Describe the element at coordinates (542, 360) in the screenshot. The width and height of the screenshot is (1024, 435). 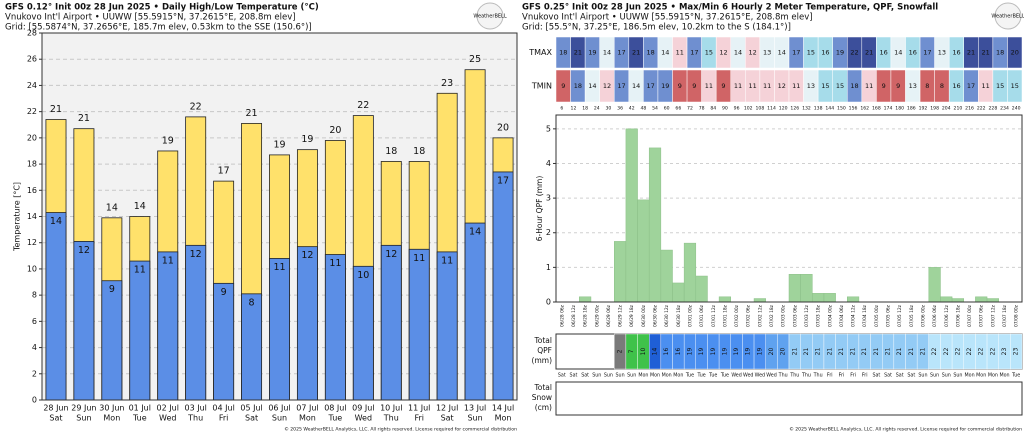
I see `qpf-row-label: (mm)` at that location.